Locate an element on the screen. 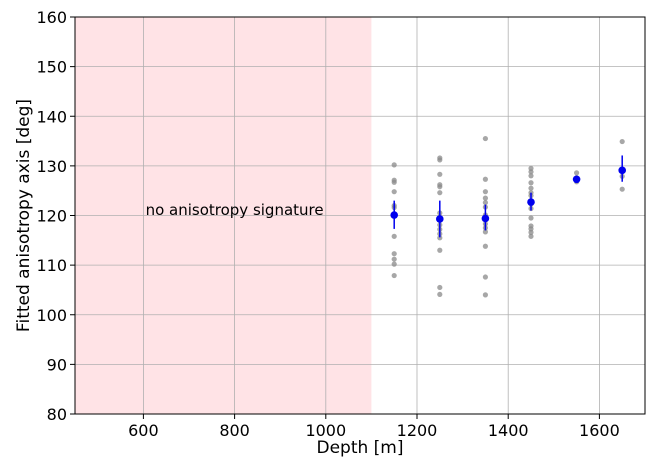 This screenshot has height=460, width=651. y-tick-label: 100 is located at coordinates (51, 315).